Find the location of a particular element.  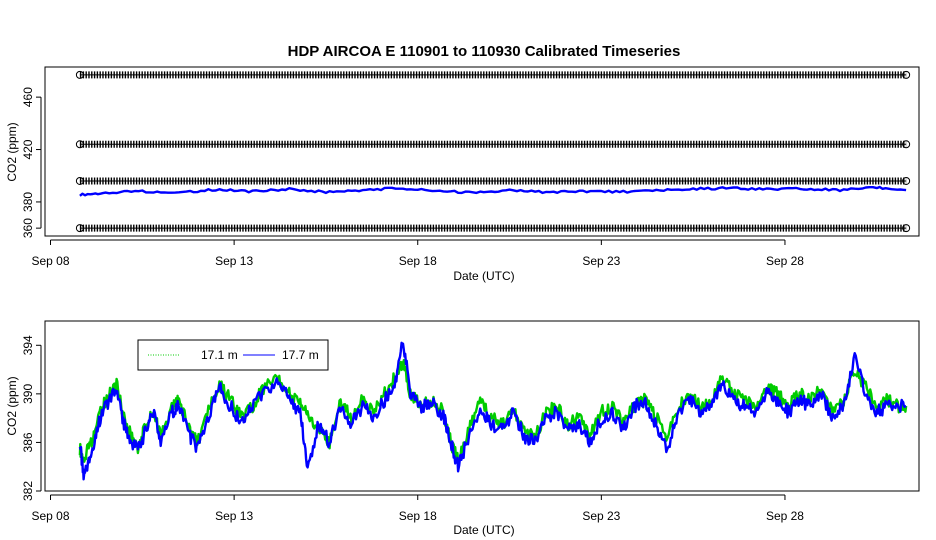

top-panel-y-tick-label: 360 is located at coordinates (28, 228).